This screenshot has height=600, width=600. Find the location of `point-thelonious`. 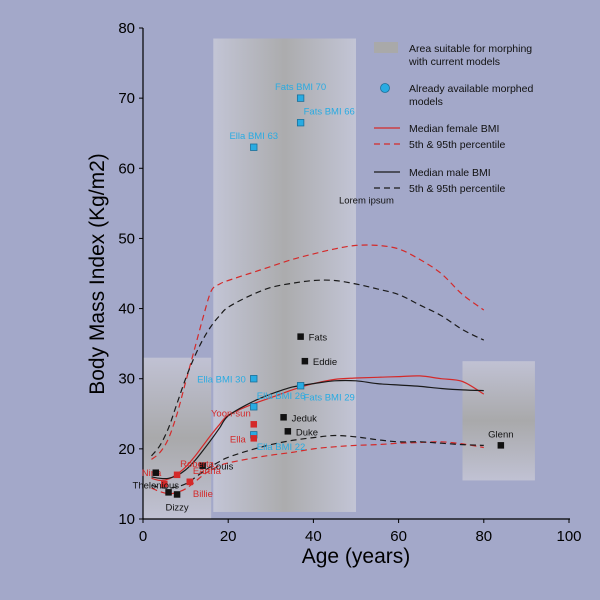

point-thelonious is located at coordinates (156, 472).